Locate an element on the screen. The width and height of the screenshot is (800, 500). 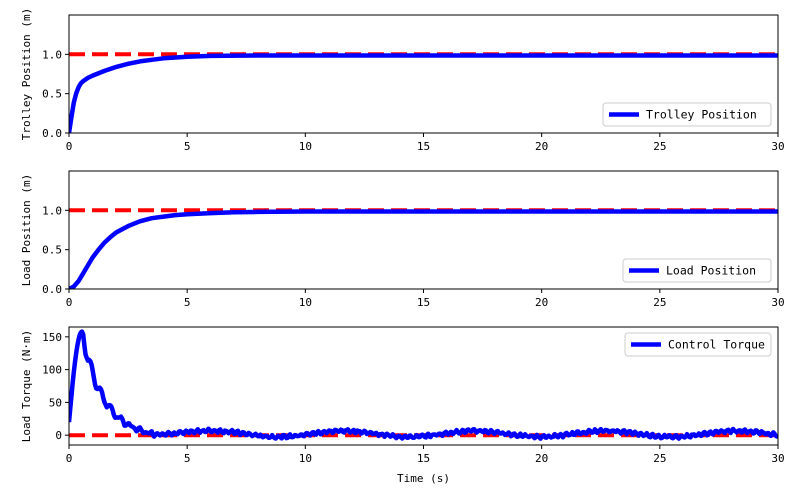
trolley-position-line is located at coordinates (423, 93).